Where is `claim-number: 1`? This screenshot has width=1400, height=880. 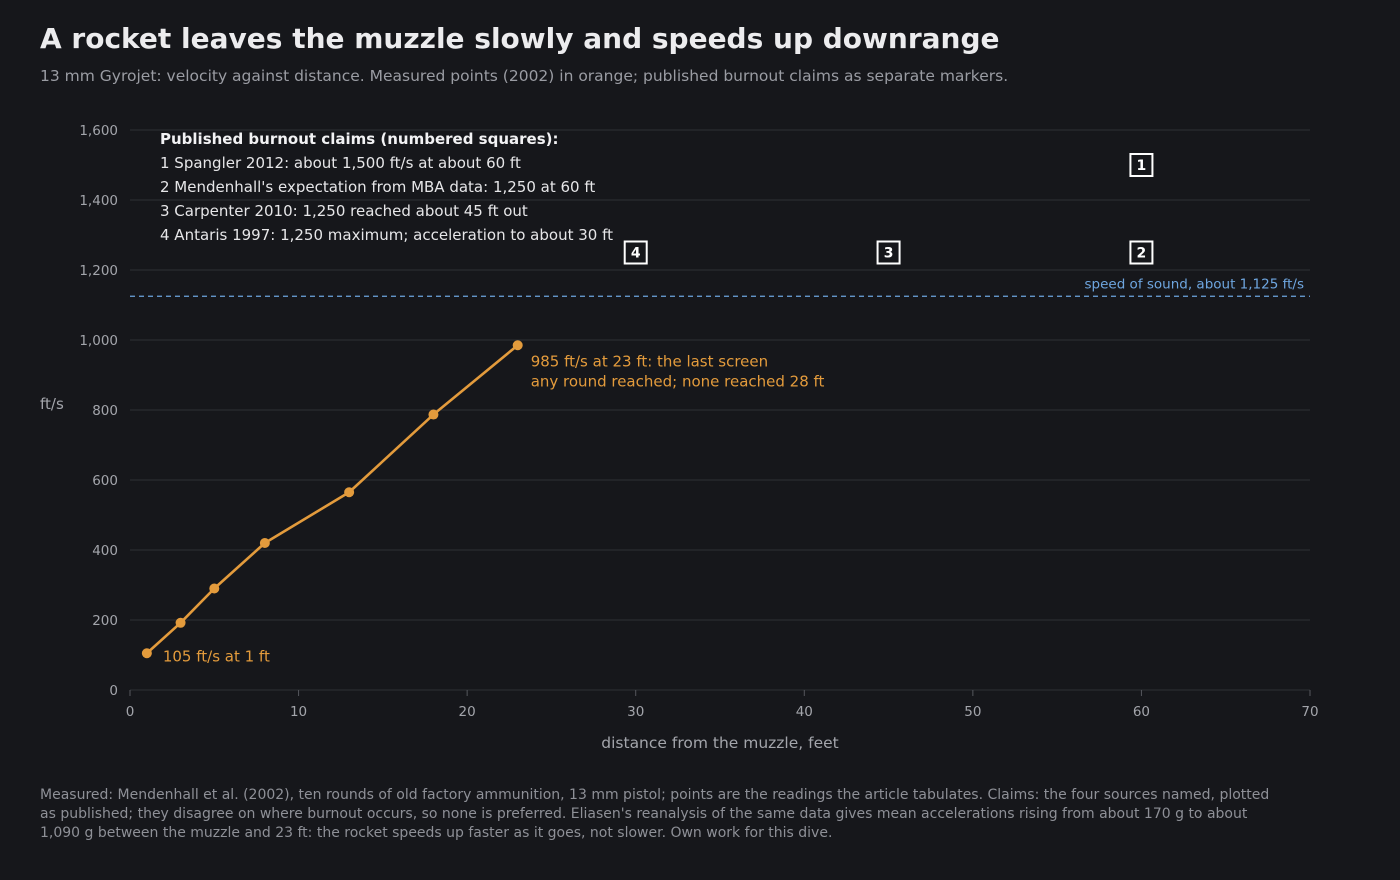 claim-number: 1 is located at coordinates (1142, 166).